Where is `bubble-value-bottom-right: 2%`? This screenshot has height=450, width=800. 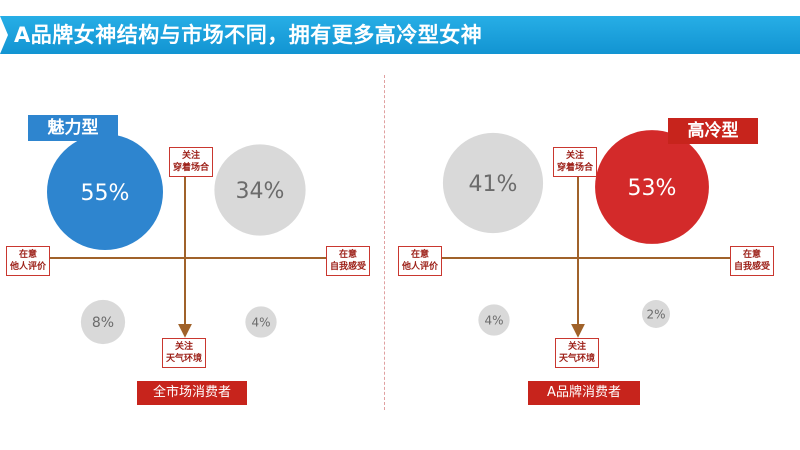 bubble-value-bottom-right: 2% is located at coordinates (655, 314).